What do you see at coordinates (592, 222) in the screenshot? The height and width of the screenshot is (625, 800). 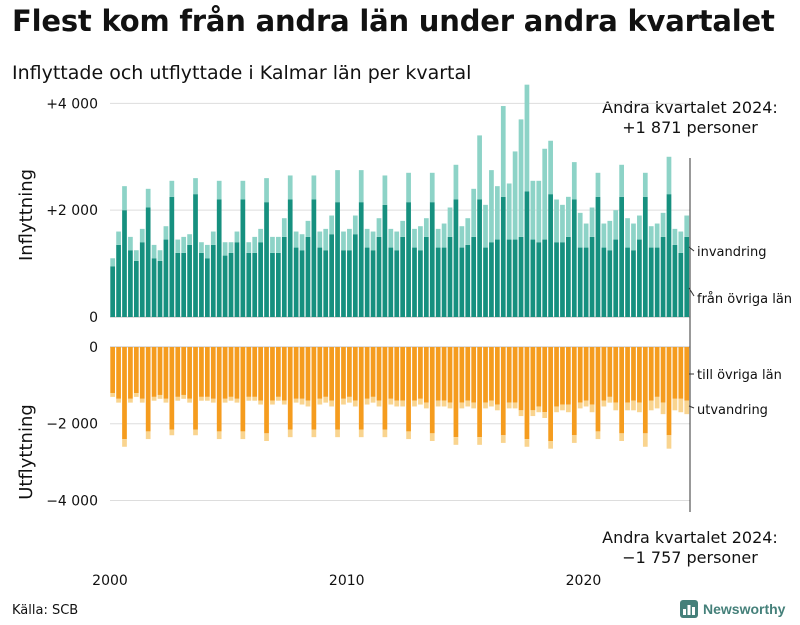 I see `bar-invandring-2020Q2` at bounding box center [592, 222].